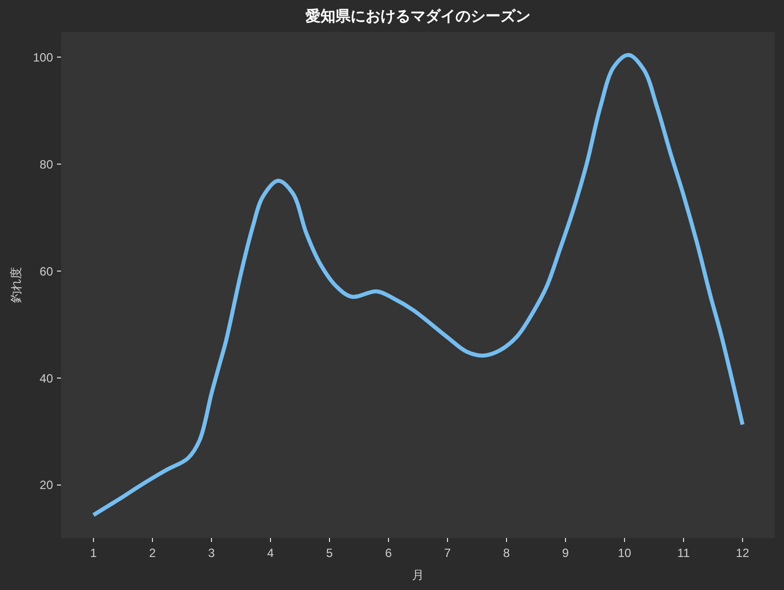 This screenshot has width=784, height=590. What do you see at coordinates (330, 553) in the screenshot?
I see `x-tick-label: 5` at bounding box center [330, 553].